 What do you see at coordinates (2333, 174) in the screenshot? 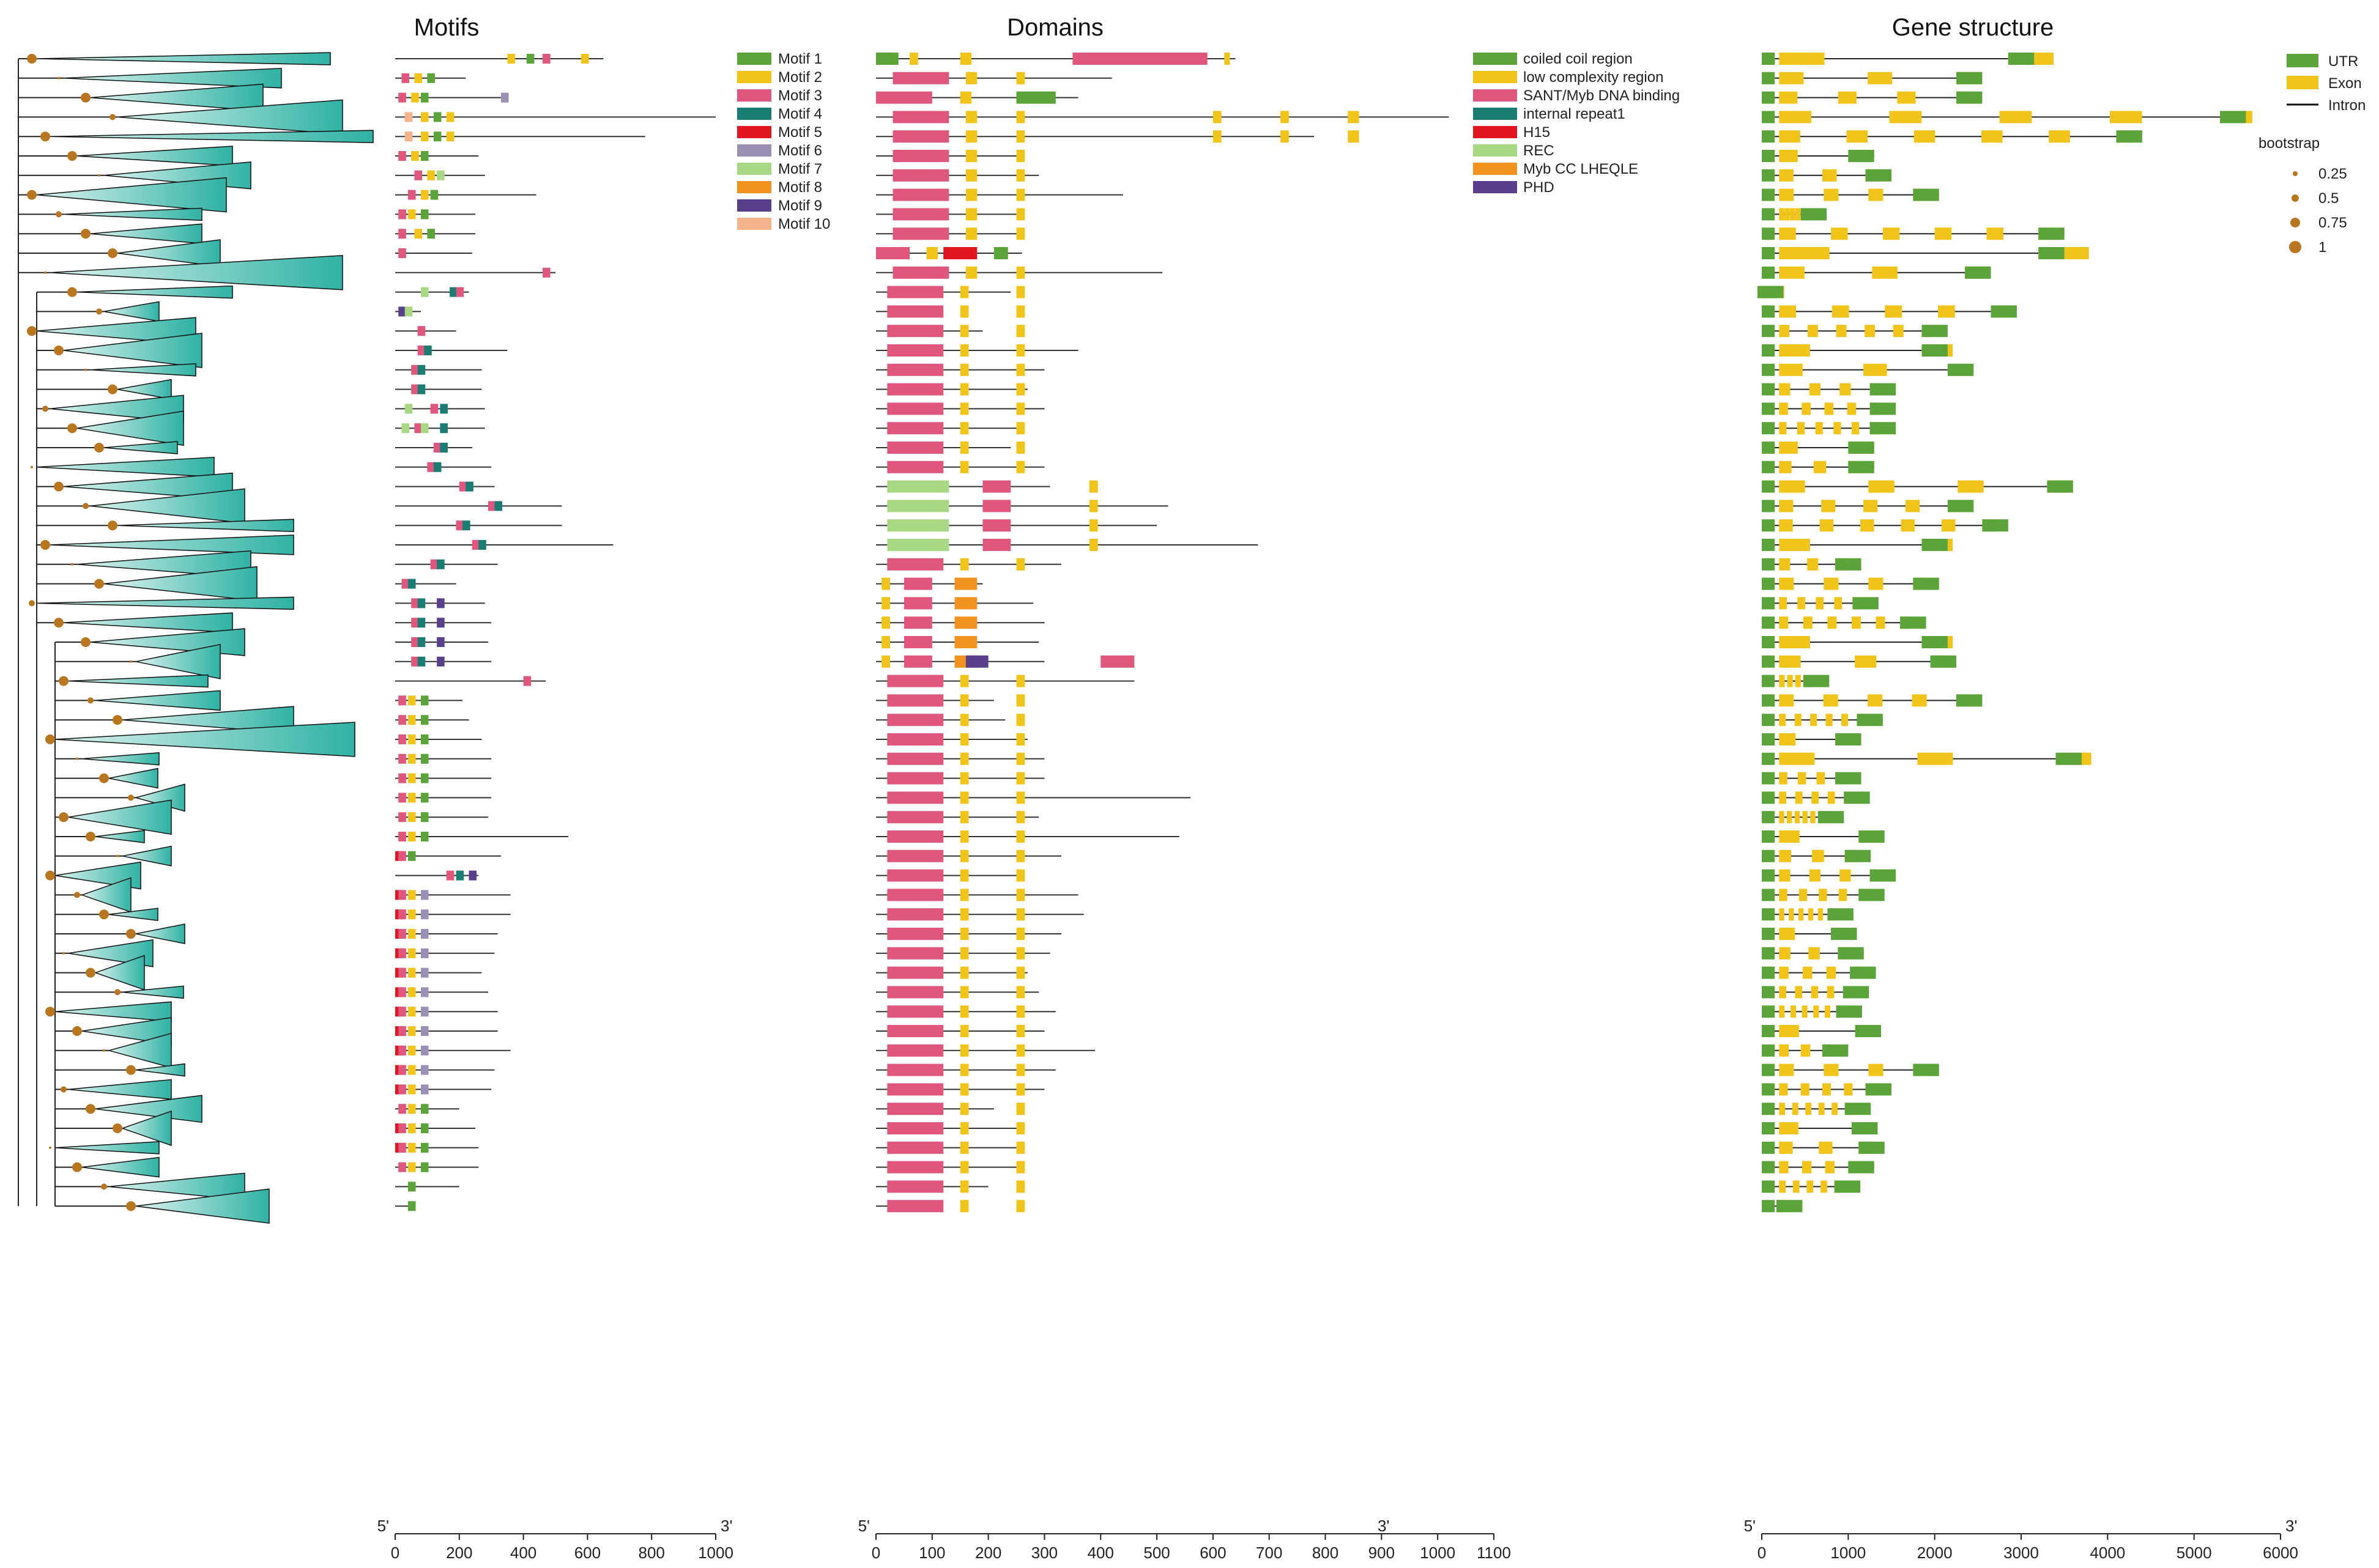
I see `bootstrap-legend-label: 0.25` at bounding box center [2333, 174].